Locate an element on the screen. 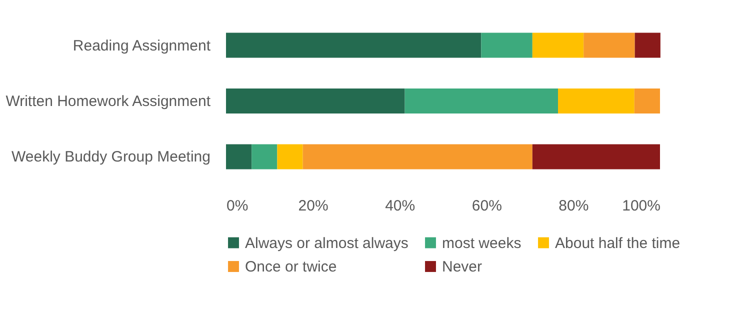 The width and height of the screenshot is (750, 322). y-tick-label: Weekly Buddy Group Meeting is located at coordinates (111, 157).